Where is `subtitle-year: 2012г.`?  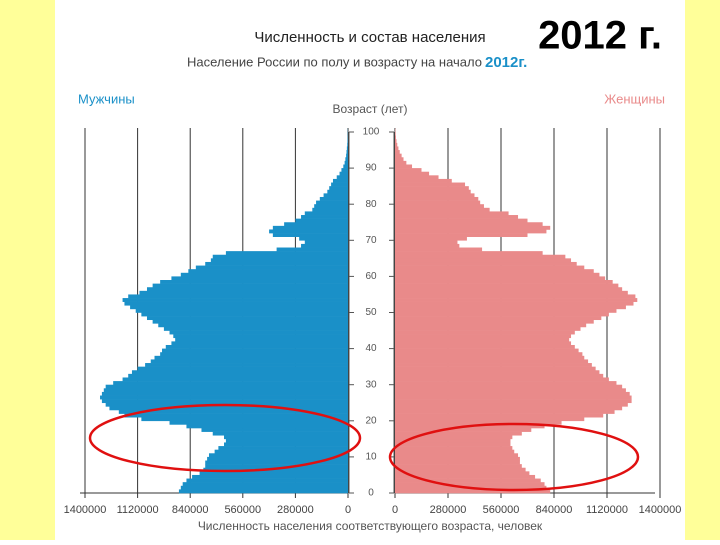 subtitle-year: 2012г. is located at coordinates (506, 62).